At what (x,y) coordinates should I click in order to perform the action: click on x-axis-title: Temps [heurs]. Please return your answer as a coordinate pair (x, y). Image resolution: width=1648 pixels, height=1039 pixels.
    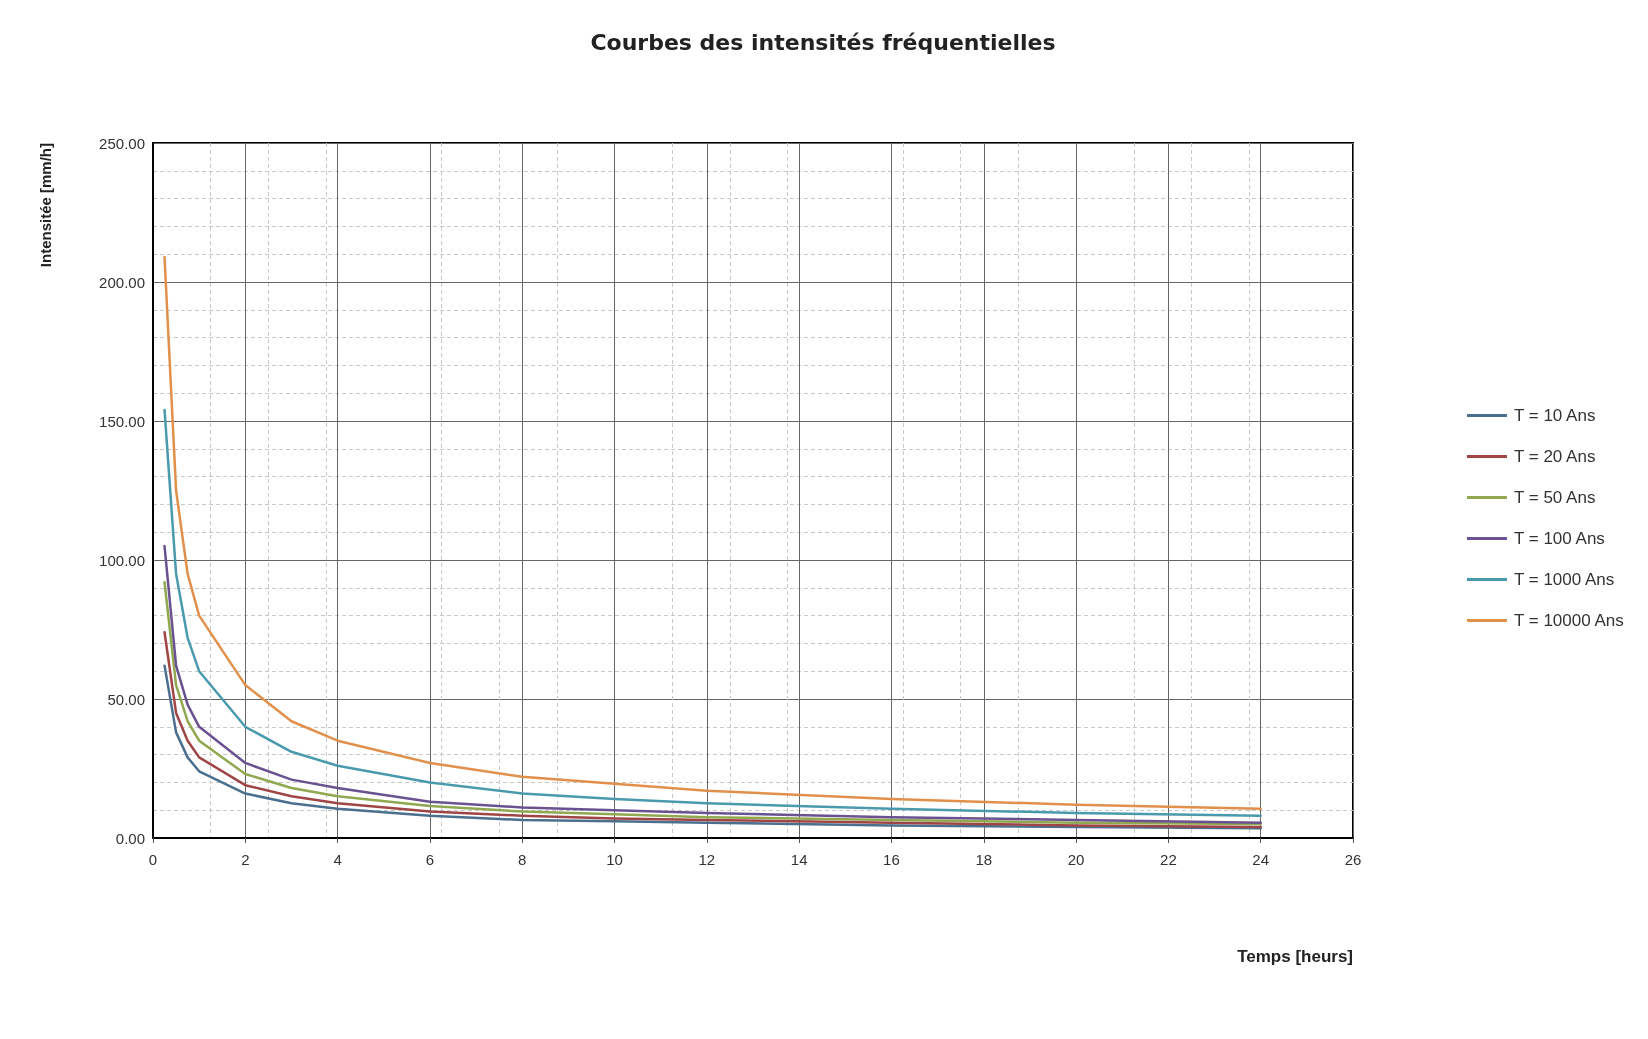
    Looking at the image, I should click on (1295, 956).